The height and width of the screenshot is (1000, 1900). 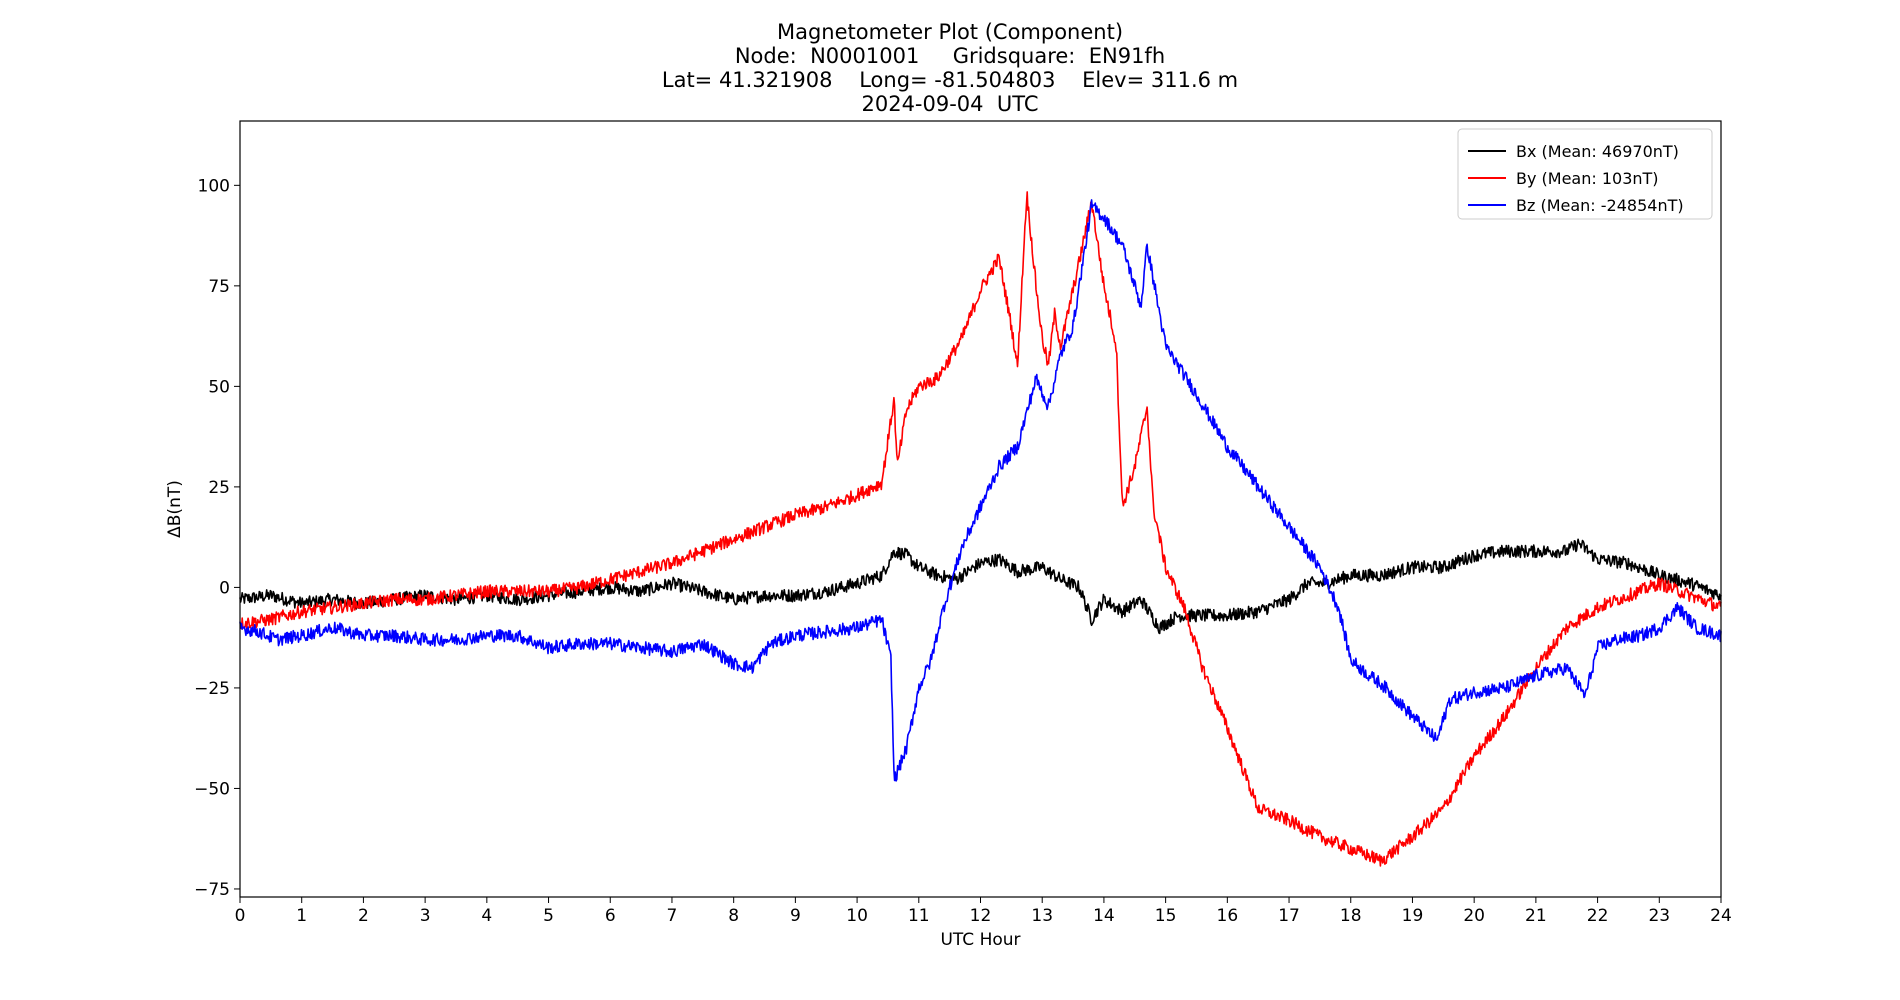 I want to click on x-tick-label: 15, so click(x=1166, y=916).